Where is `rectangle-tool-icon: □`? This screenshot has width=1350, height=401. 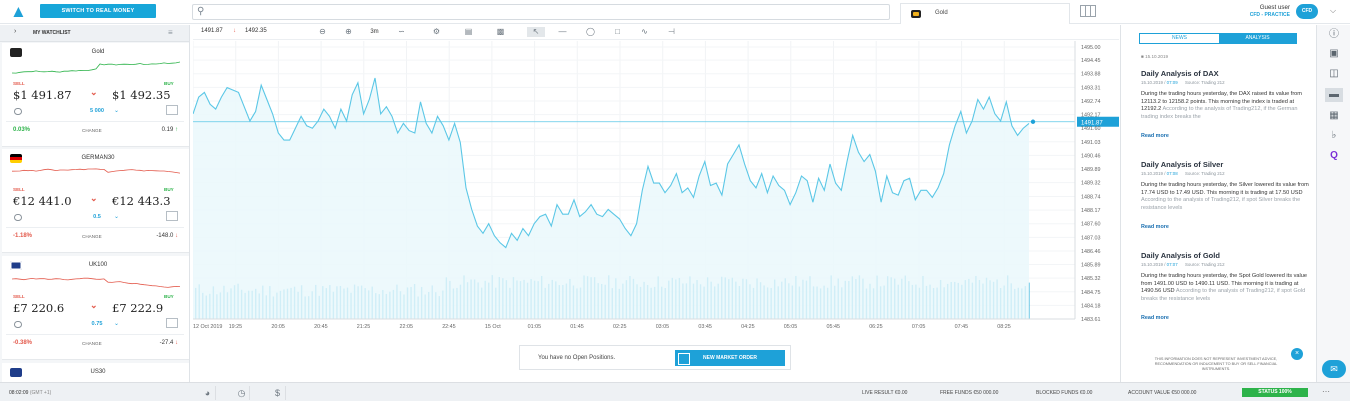 rectangle-tool-icon: □ is located at coordinates (617, 31).